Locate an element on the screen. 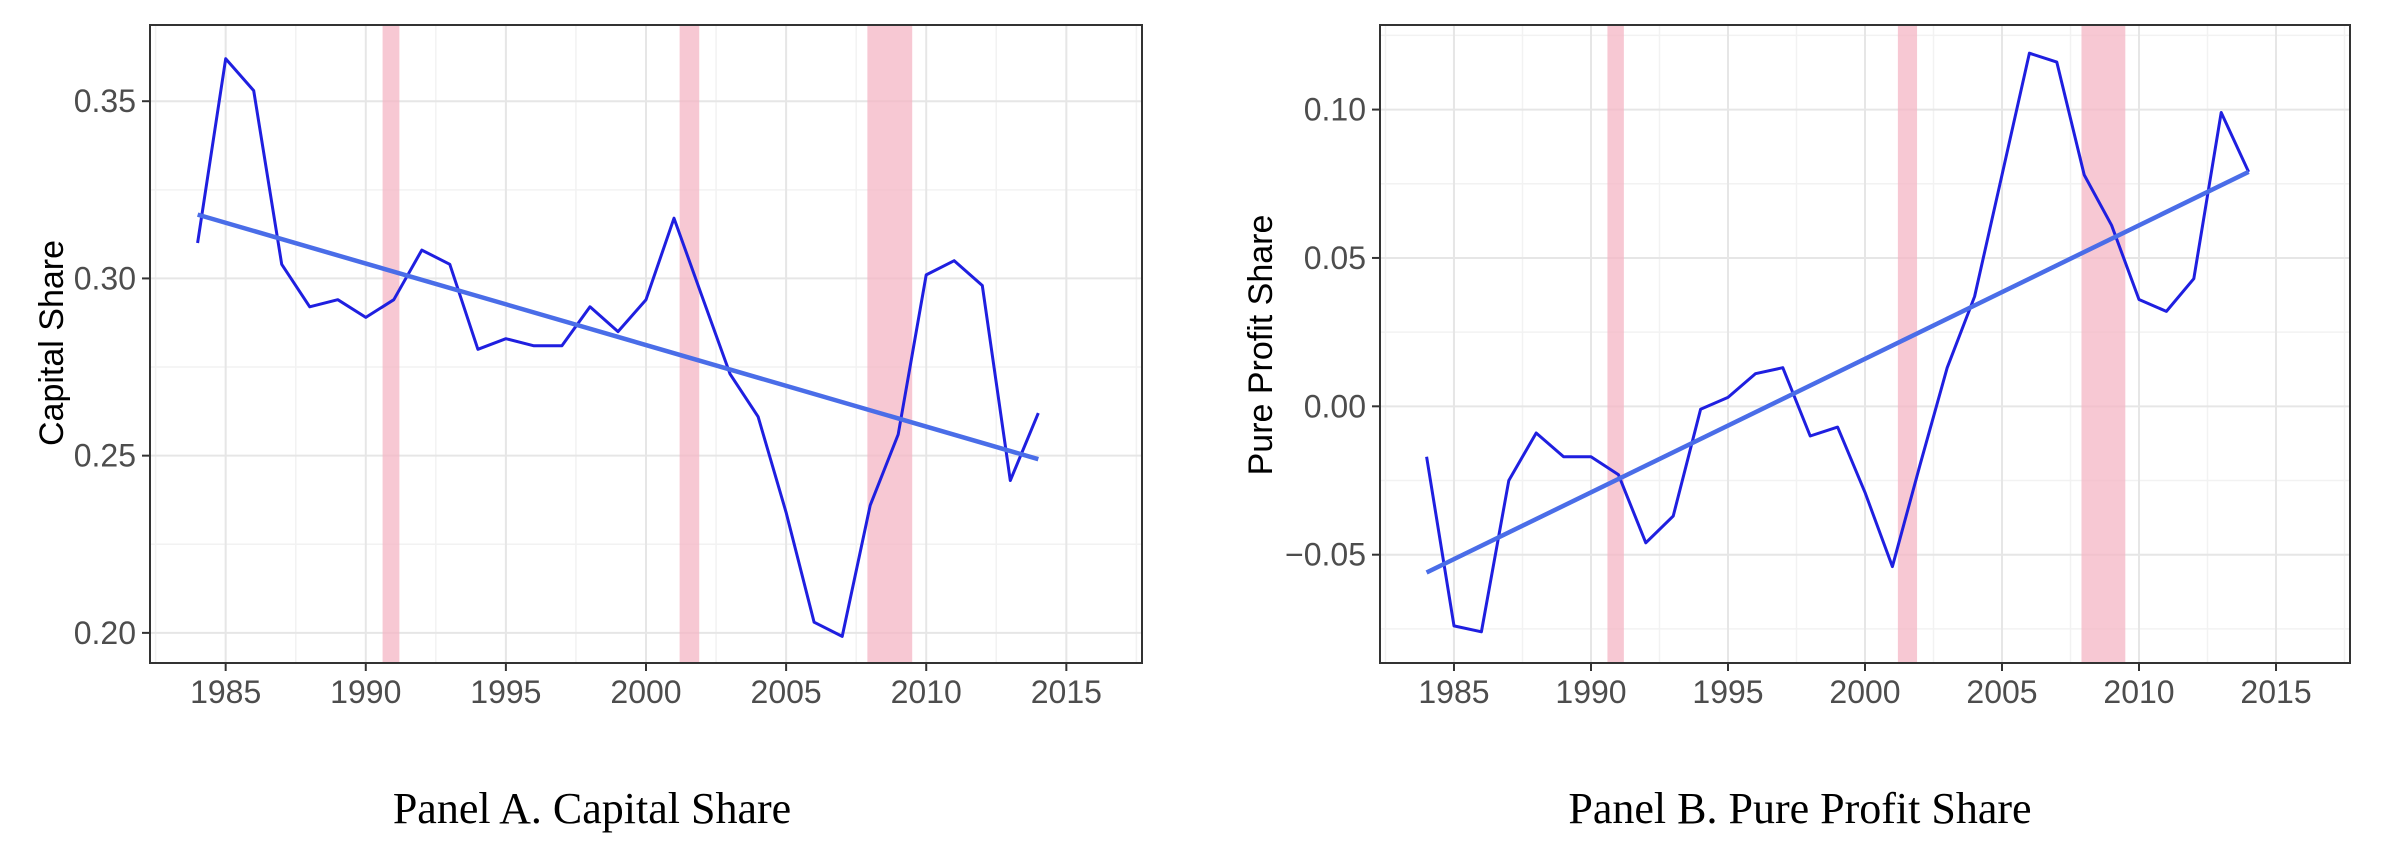  panel-a-y-tick-label: 0.25 is located at coordinates (105, 456).